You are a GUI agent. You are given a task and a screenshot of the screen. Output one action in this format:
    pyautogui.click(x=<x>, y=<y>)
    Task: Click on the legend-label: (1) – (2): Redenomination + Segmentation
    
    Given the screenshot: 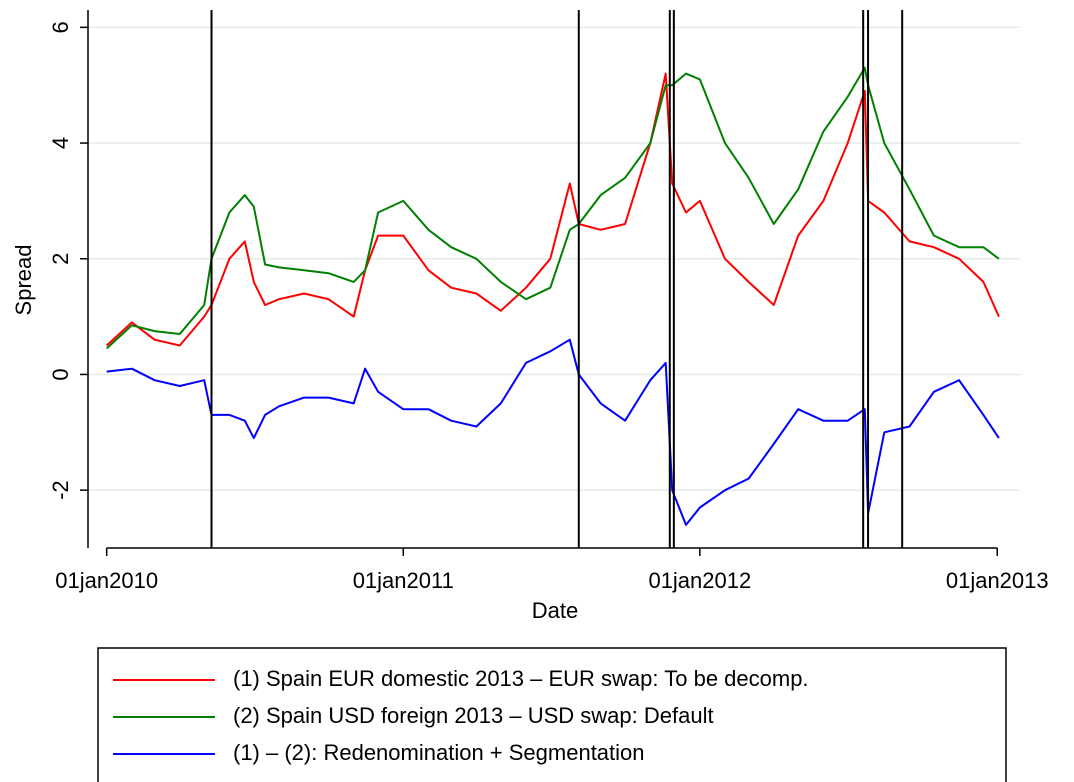 What is the action you would take?
    pyautogui.click(x=439, y=752)
    